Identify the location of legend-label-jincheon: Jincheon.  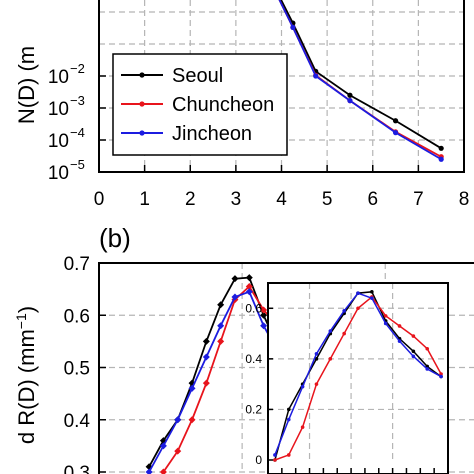
(212, 134).